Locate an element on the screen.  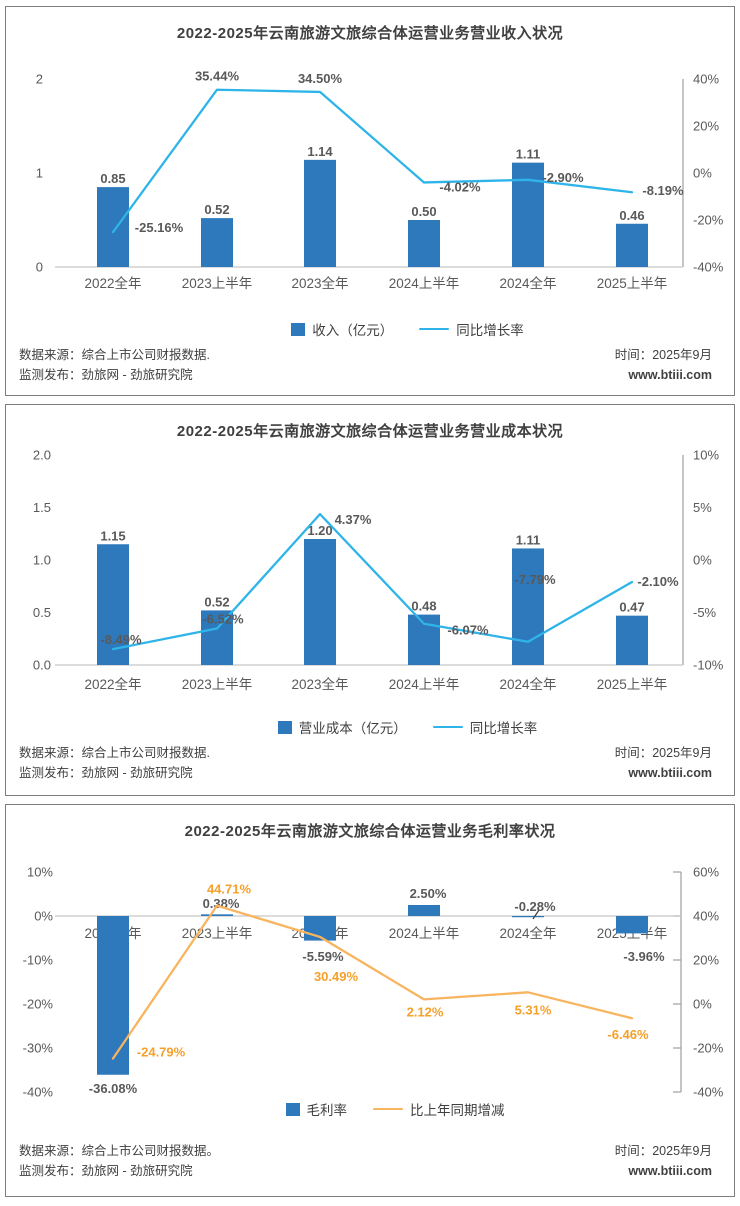
svg-text: -8.49% is located at coordinates (121, 639).